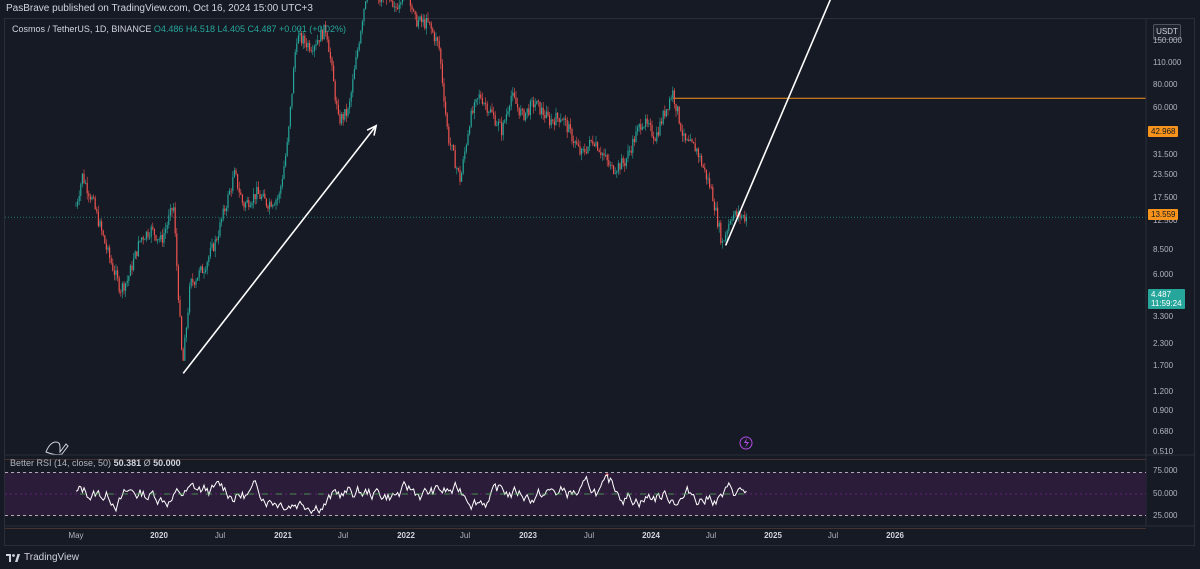 The width and height of the screenshot is (1200, 569). Describe the element at coordinates (1165, 107) in the screenshot. I see `price-tick: 60.000` at that location.